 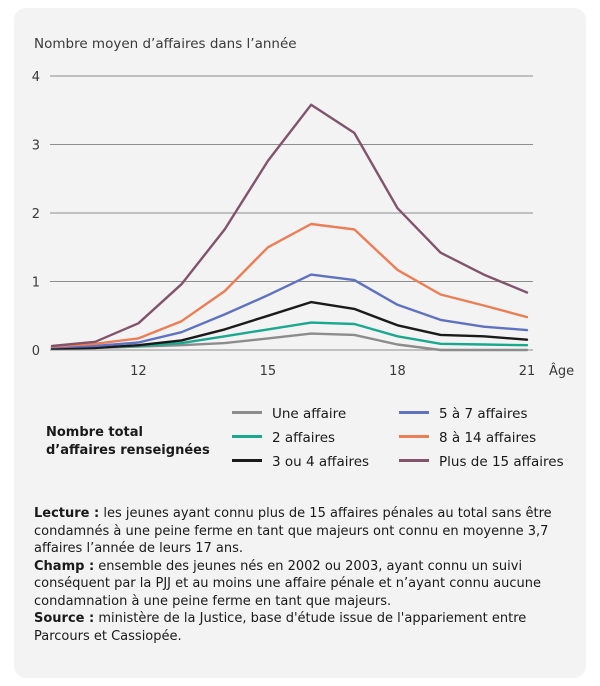 I want to click on y-tick-label: 4, so click(x=36, y=77).